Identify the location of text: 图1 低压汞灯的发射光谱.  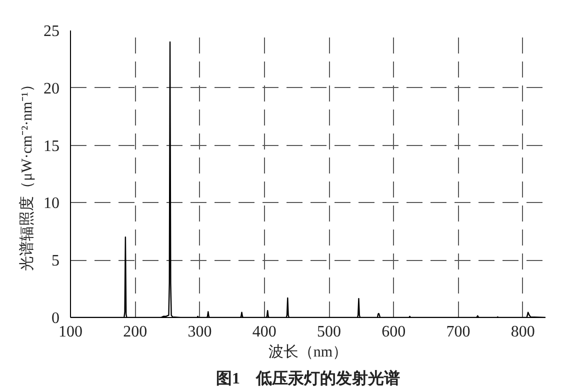
(308, 379).